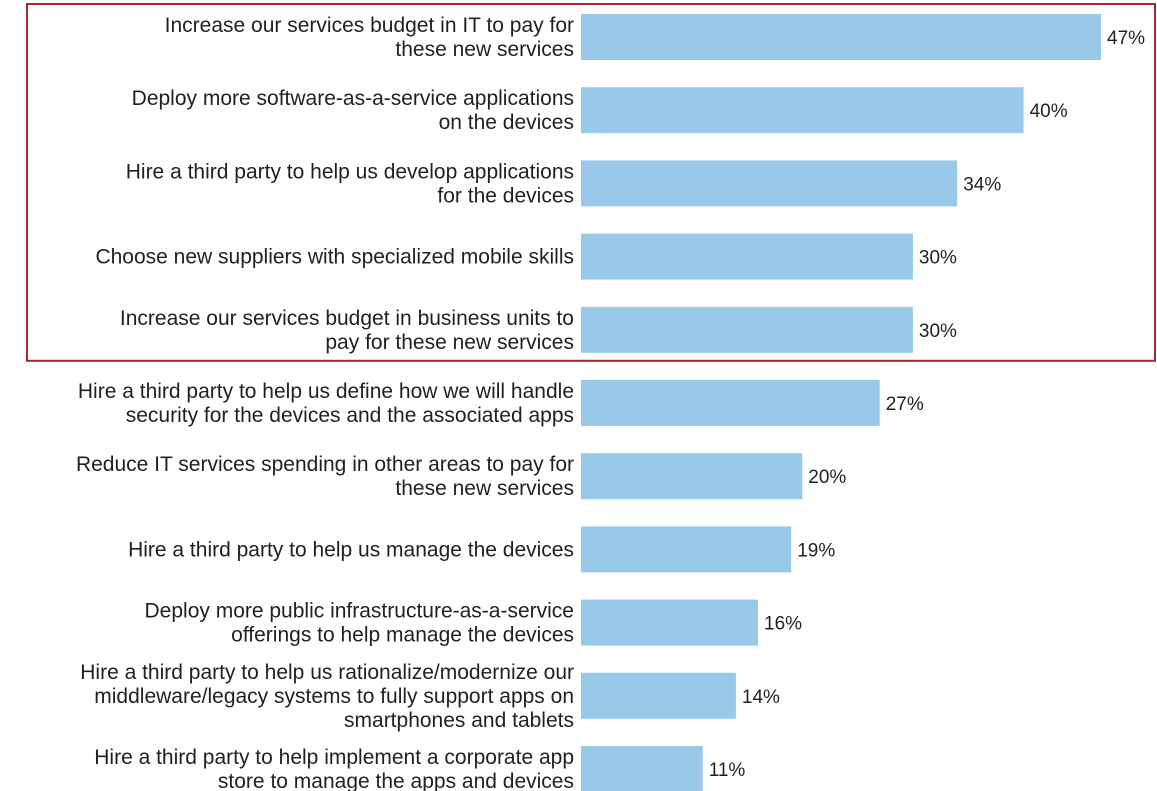 This screenshot has width=1157, height=791. What do you see at coordinates (402, 635) in the screenshot?
I see `category-label-line: offerings to help manage the devices` at bounding box center [402, 635].